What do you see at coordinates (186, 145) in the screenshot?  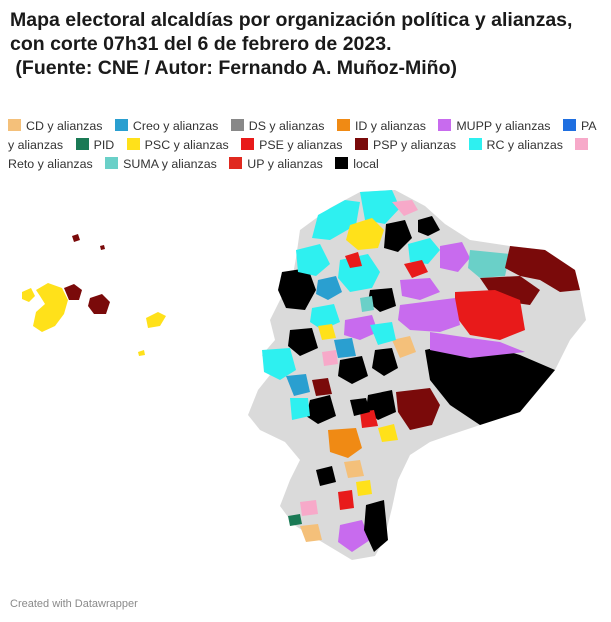 I see `legend-label: PSC y alianzas` at bounding box center [186, 145].